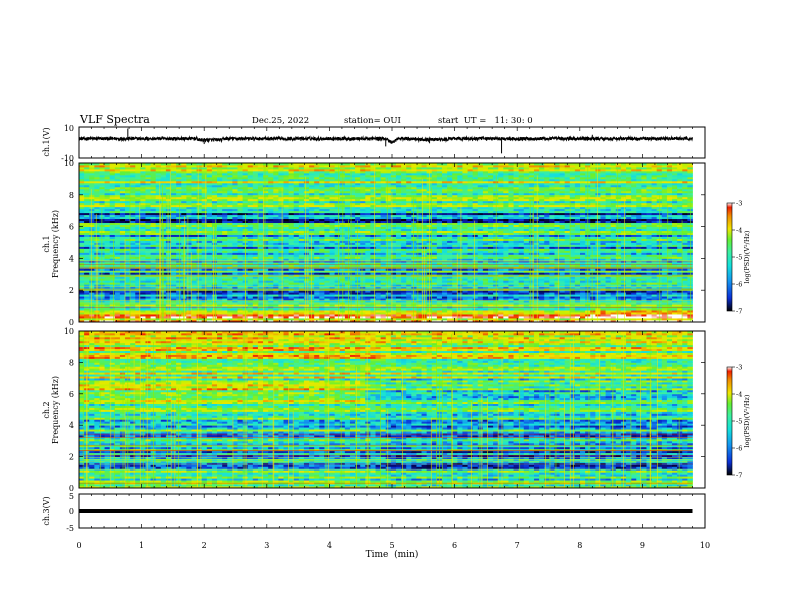  I want to click on date-label: Dec.25, 2022, so click(280, 121).